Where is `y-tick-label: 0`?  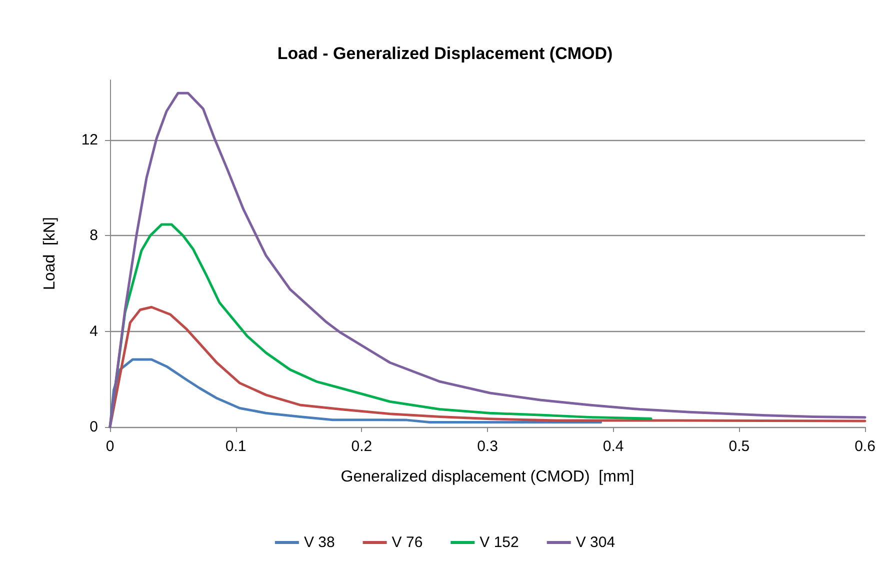 y-tick-label: 0 is located at coordinates (94, 427).